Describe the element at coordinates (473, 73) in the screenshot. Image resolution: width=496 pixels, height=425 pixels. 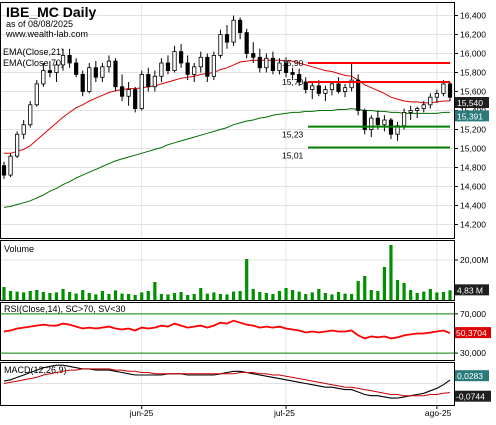
I see `price-tick-label: 15,800` at that location.